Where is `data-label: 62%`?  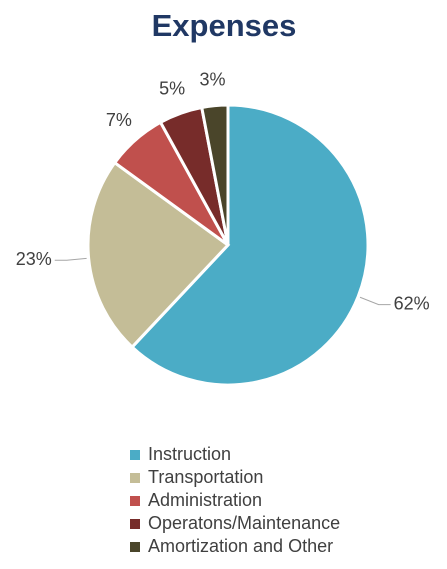 data-label: 62% is located at coordinates (412, 303).